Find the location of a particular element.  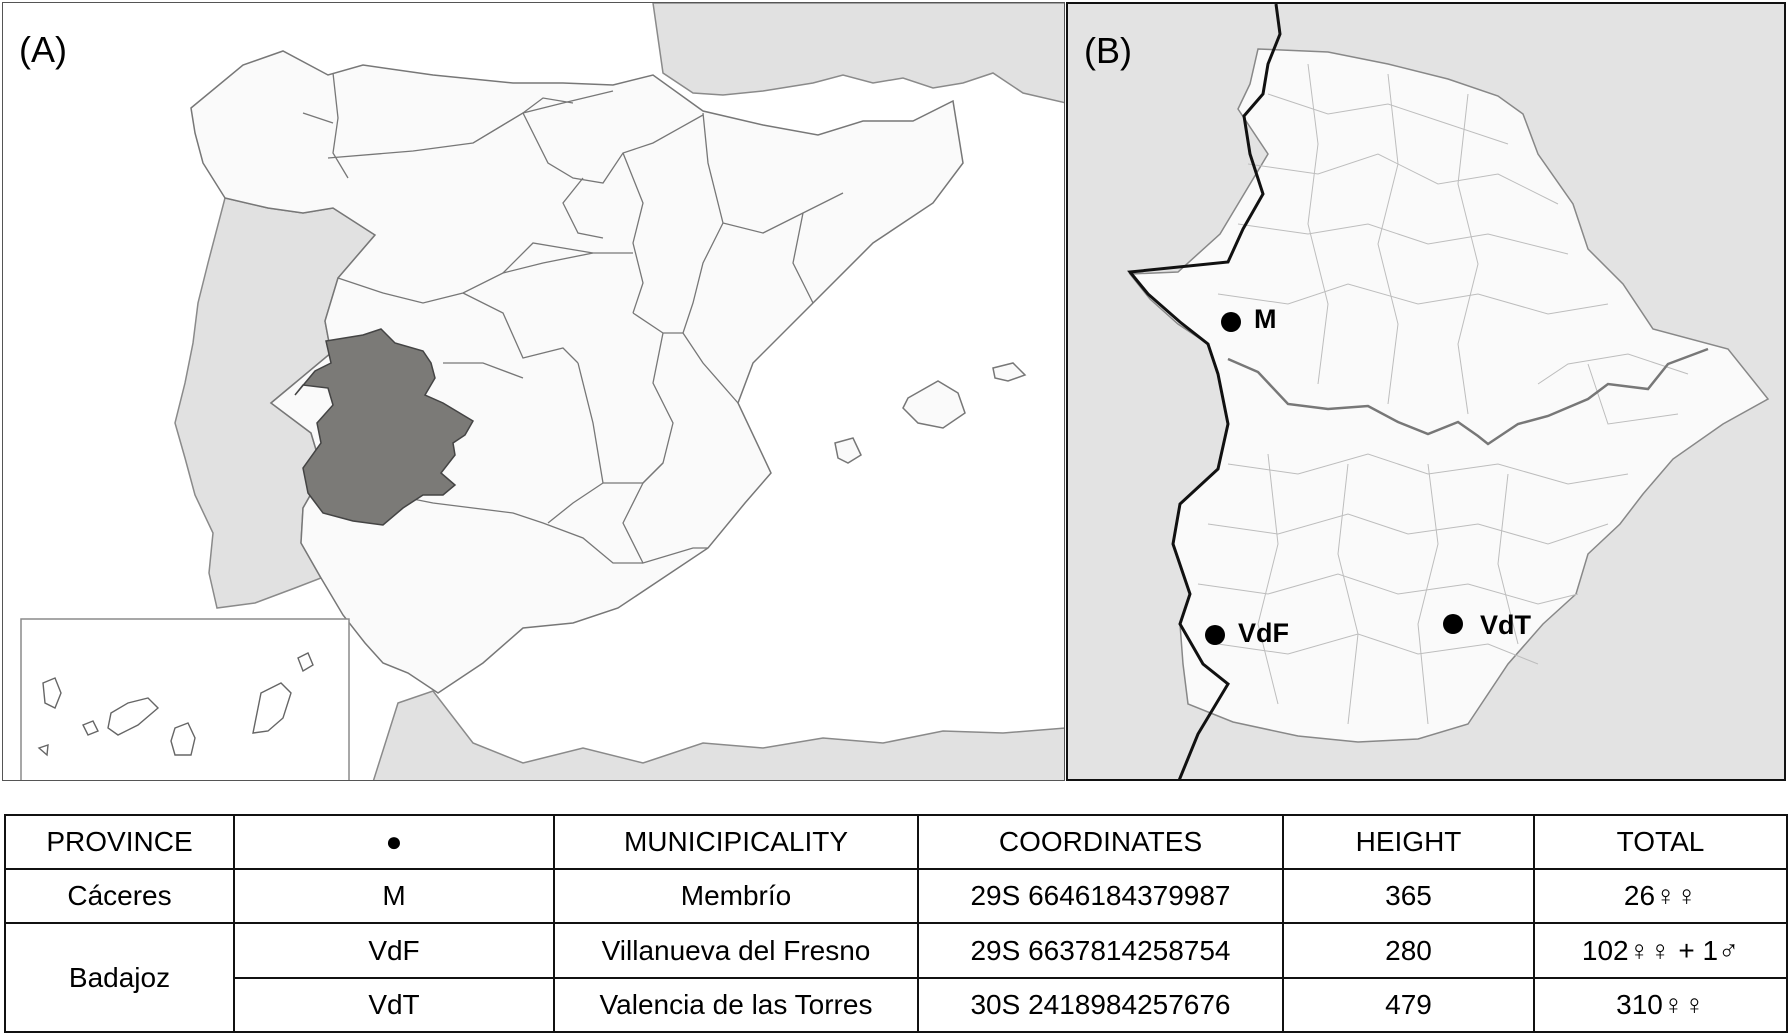

header-municipality: MUNICIPICALITY is located at coordinates (736, 842).